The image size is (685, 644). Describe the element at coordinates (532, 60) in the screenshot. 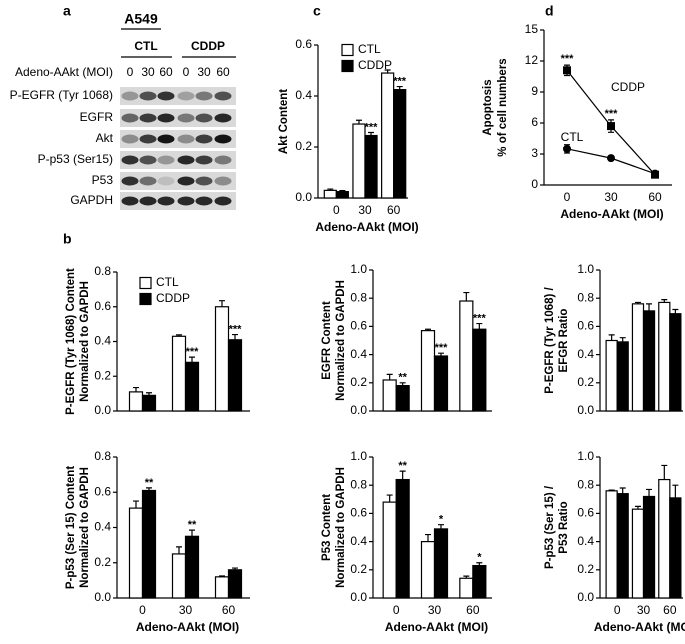

I see `y-tick-label: 12` at that location.